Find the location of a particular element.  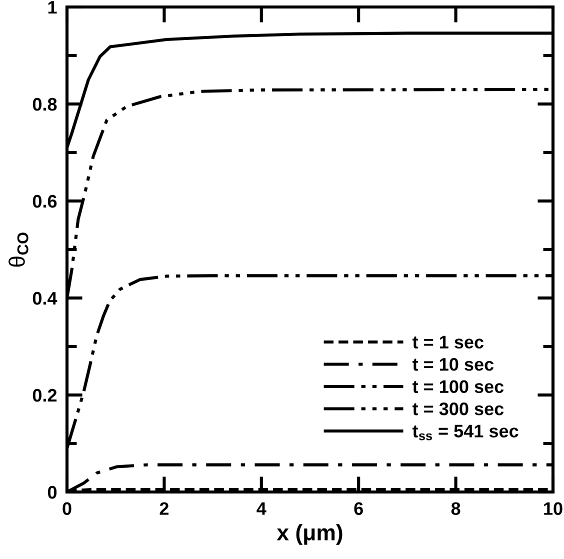

legend-label: t = 100 sec is located at coordinates (458, 387).